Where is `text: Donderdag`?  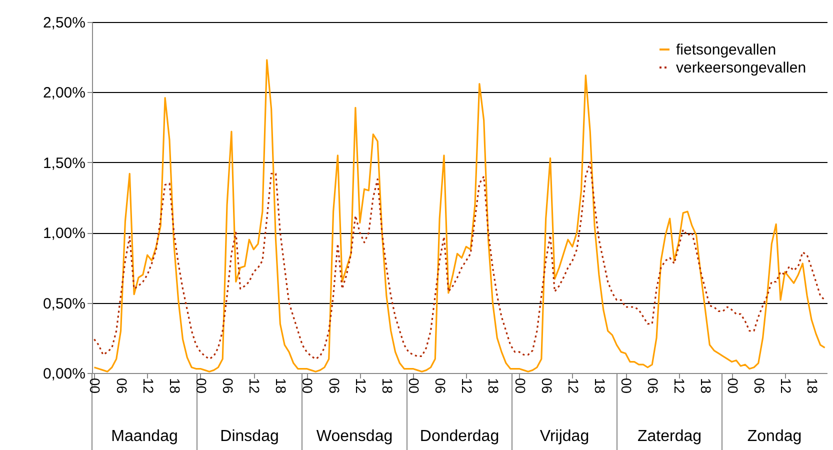
text: Donderdag is located at coordinates (460, 436).